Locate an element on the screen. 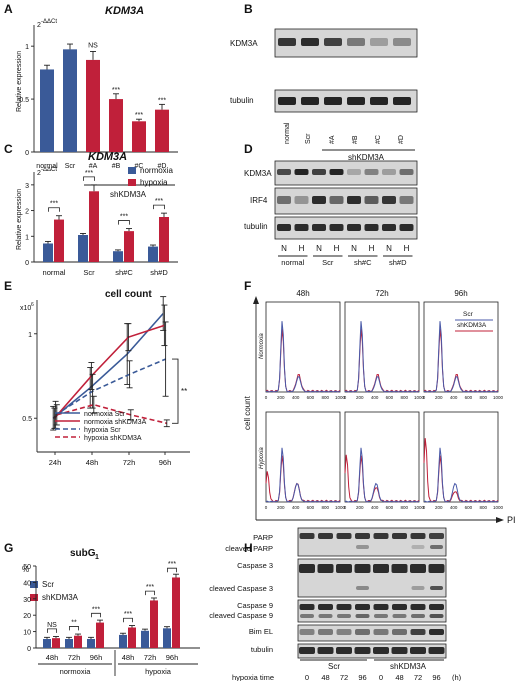  legend-swatch-scr is located at coordinates (34, 584).